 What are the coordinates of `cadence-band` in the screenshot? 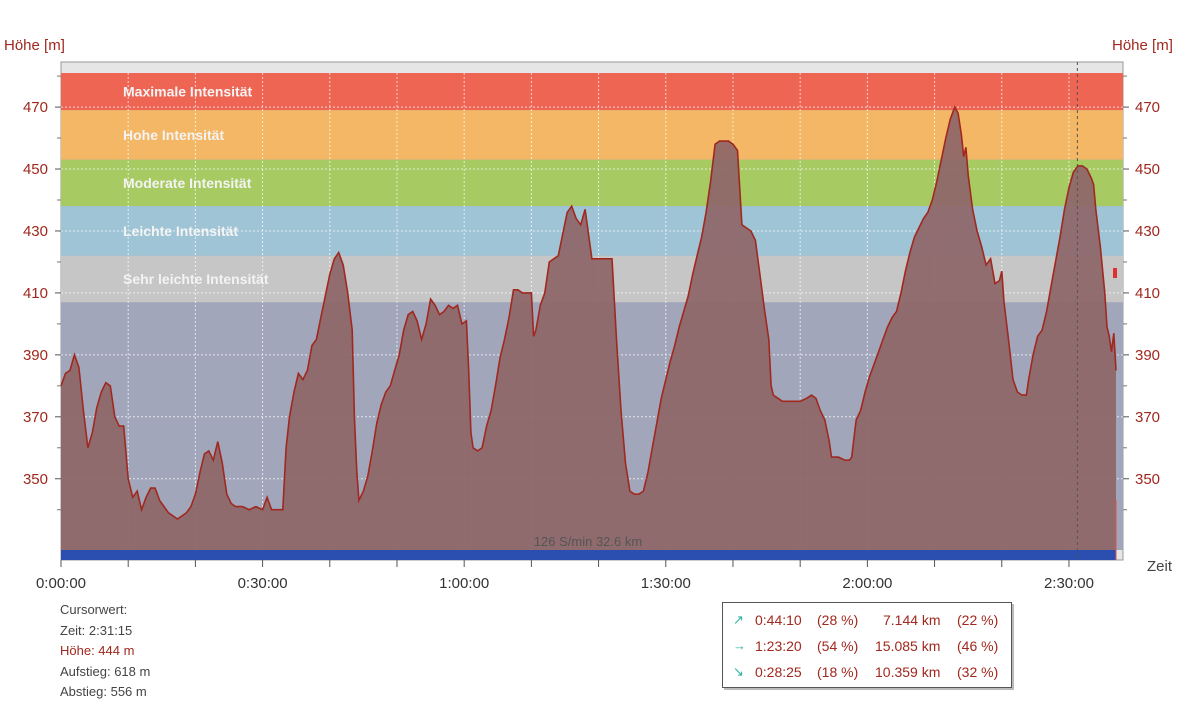 It's located at (588, 555).